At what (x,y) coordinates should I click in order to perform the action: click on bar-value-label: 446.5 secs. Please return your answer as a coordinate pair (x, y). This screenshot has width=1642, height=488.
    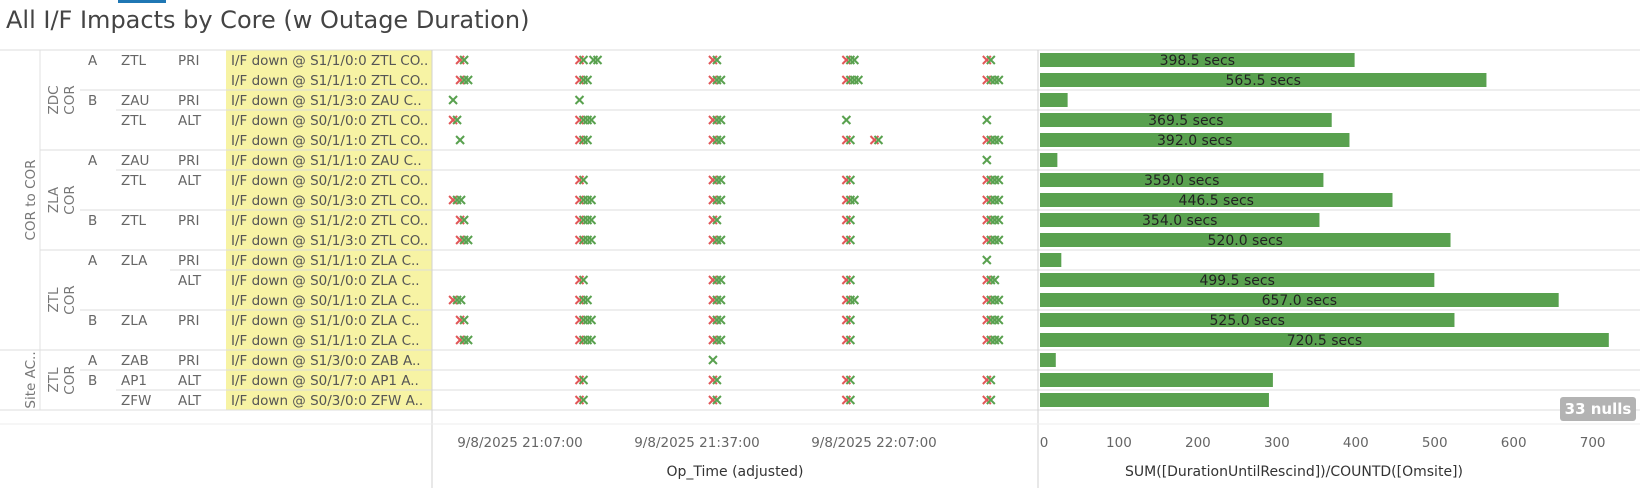
    Looking at the image, I should click on (1216, 201).